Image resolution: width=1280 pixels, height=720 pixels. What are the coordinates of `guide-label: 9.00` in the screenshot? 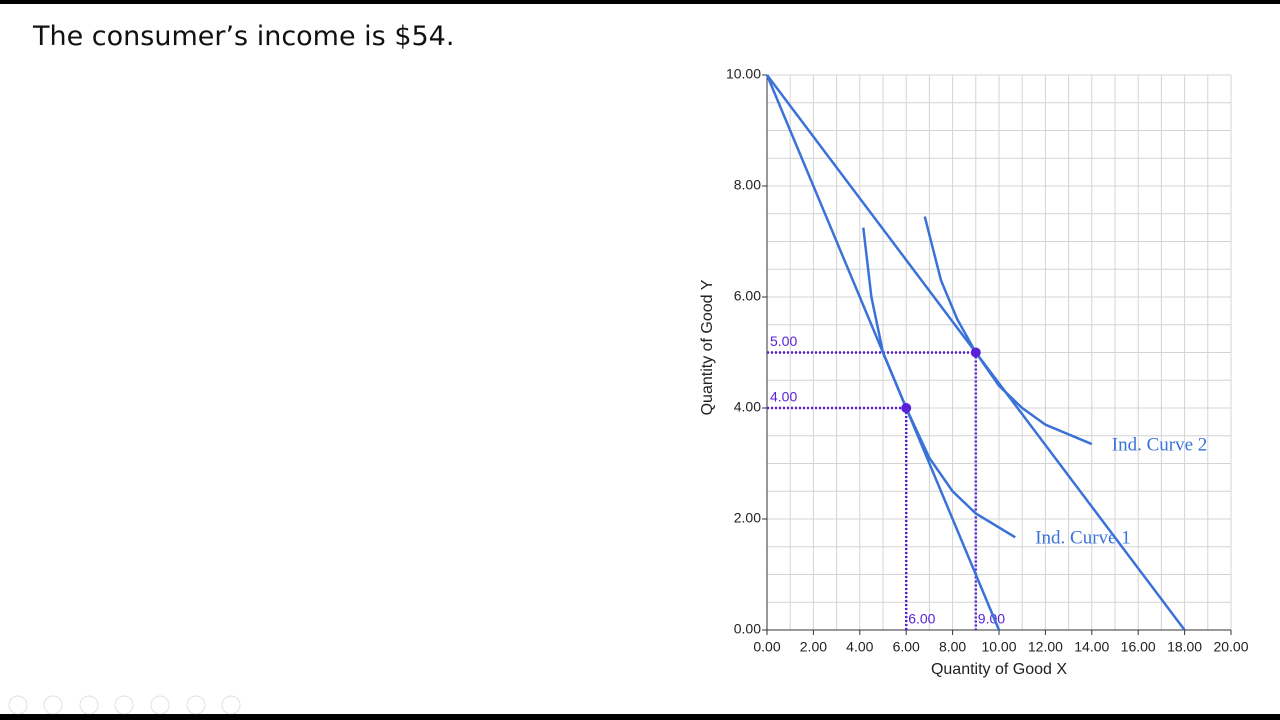 It's located at (991, 619).